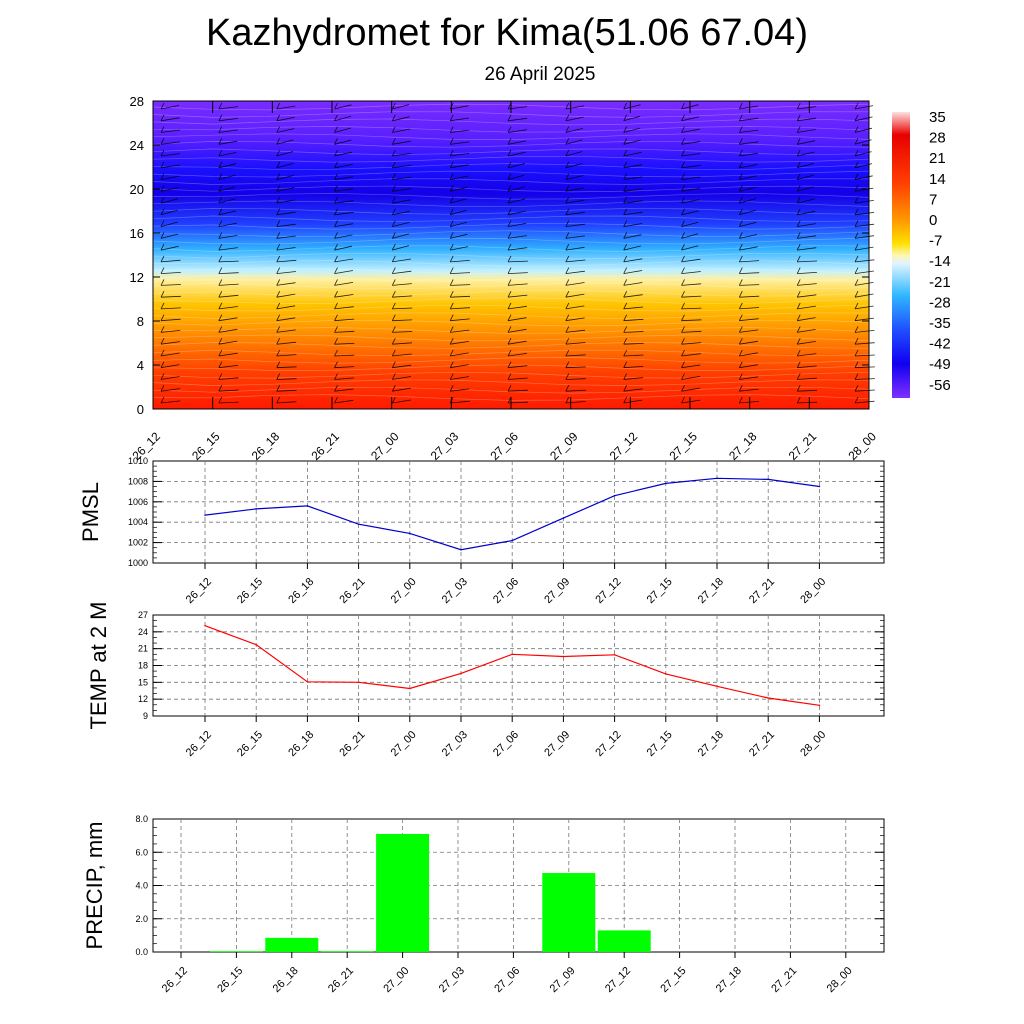 This screenshot has width=1024, height=1024. Describe the element at coordinates (940, 385) in the screenshot. I see `colorbar-label: -56` at that location.